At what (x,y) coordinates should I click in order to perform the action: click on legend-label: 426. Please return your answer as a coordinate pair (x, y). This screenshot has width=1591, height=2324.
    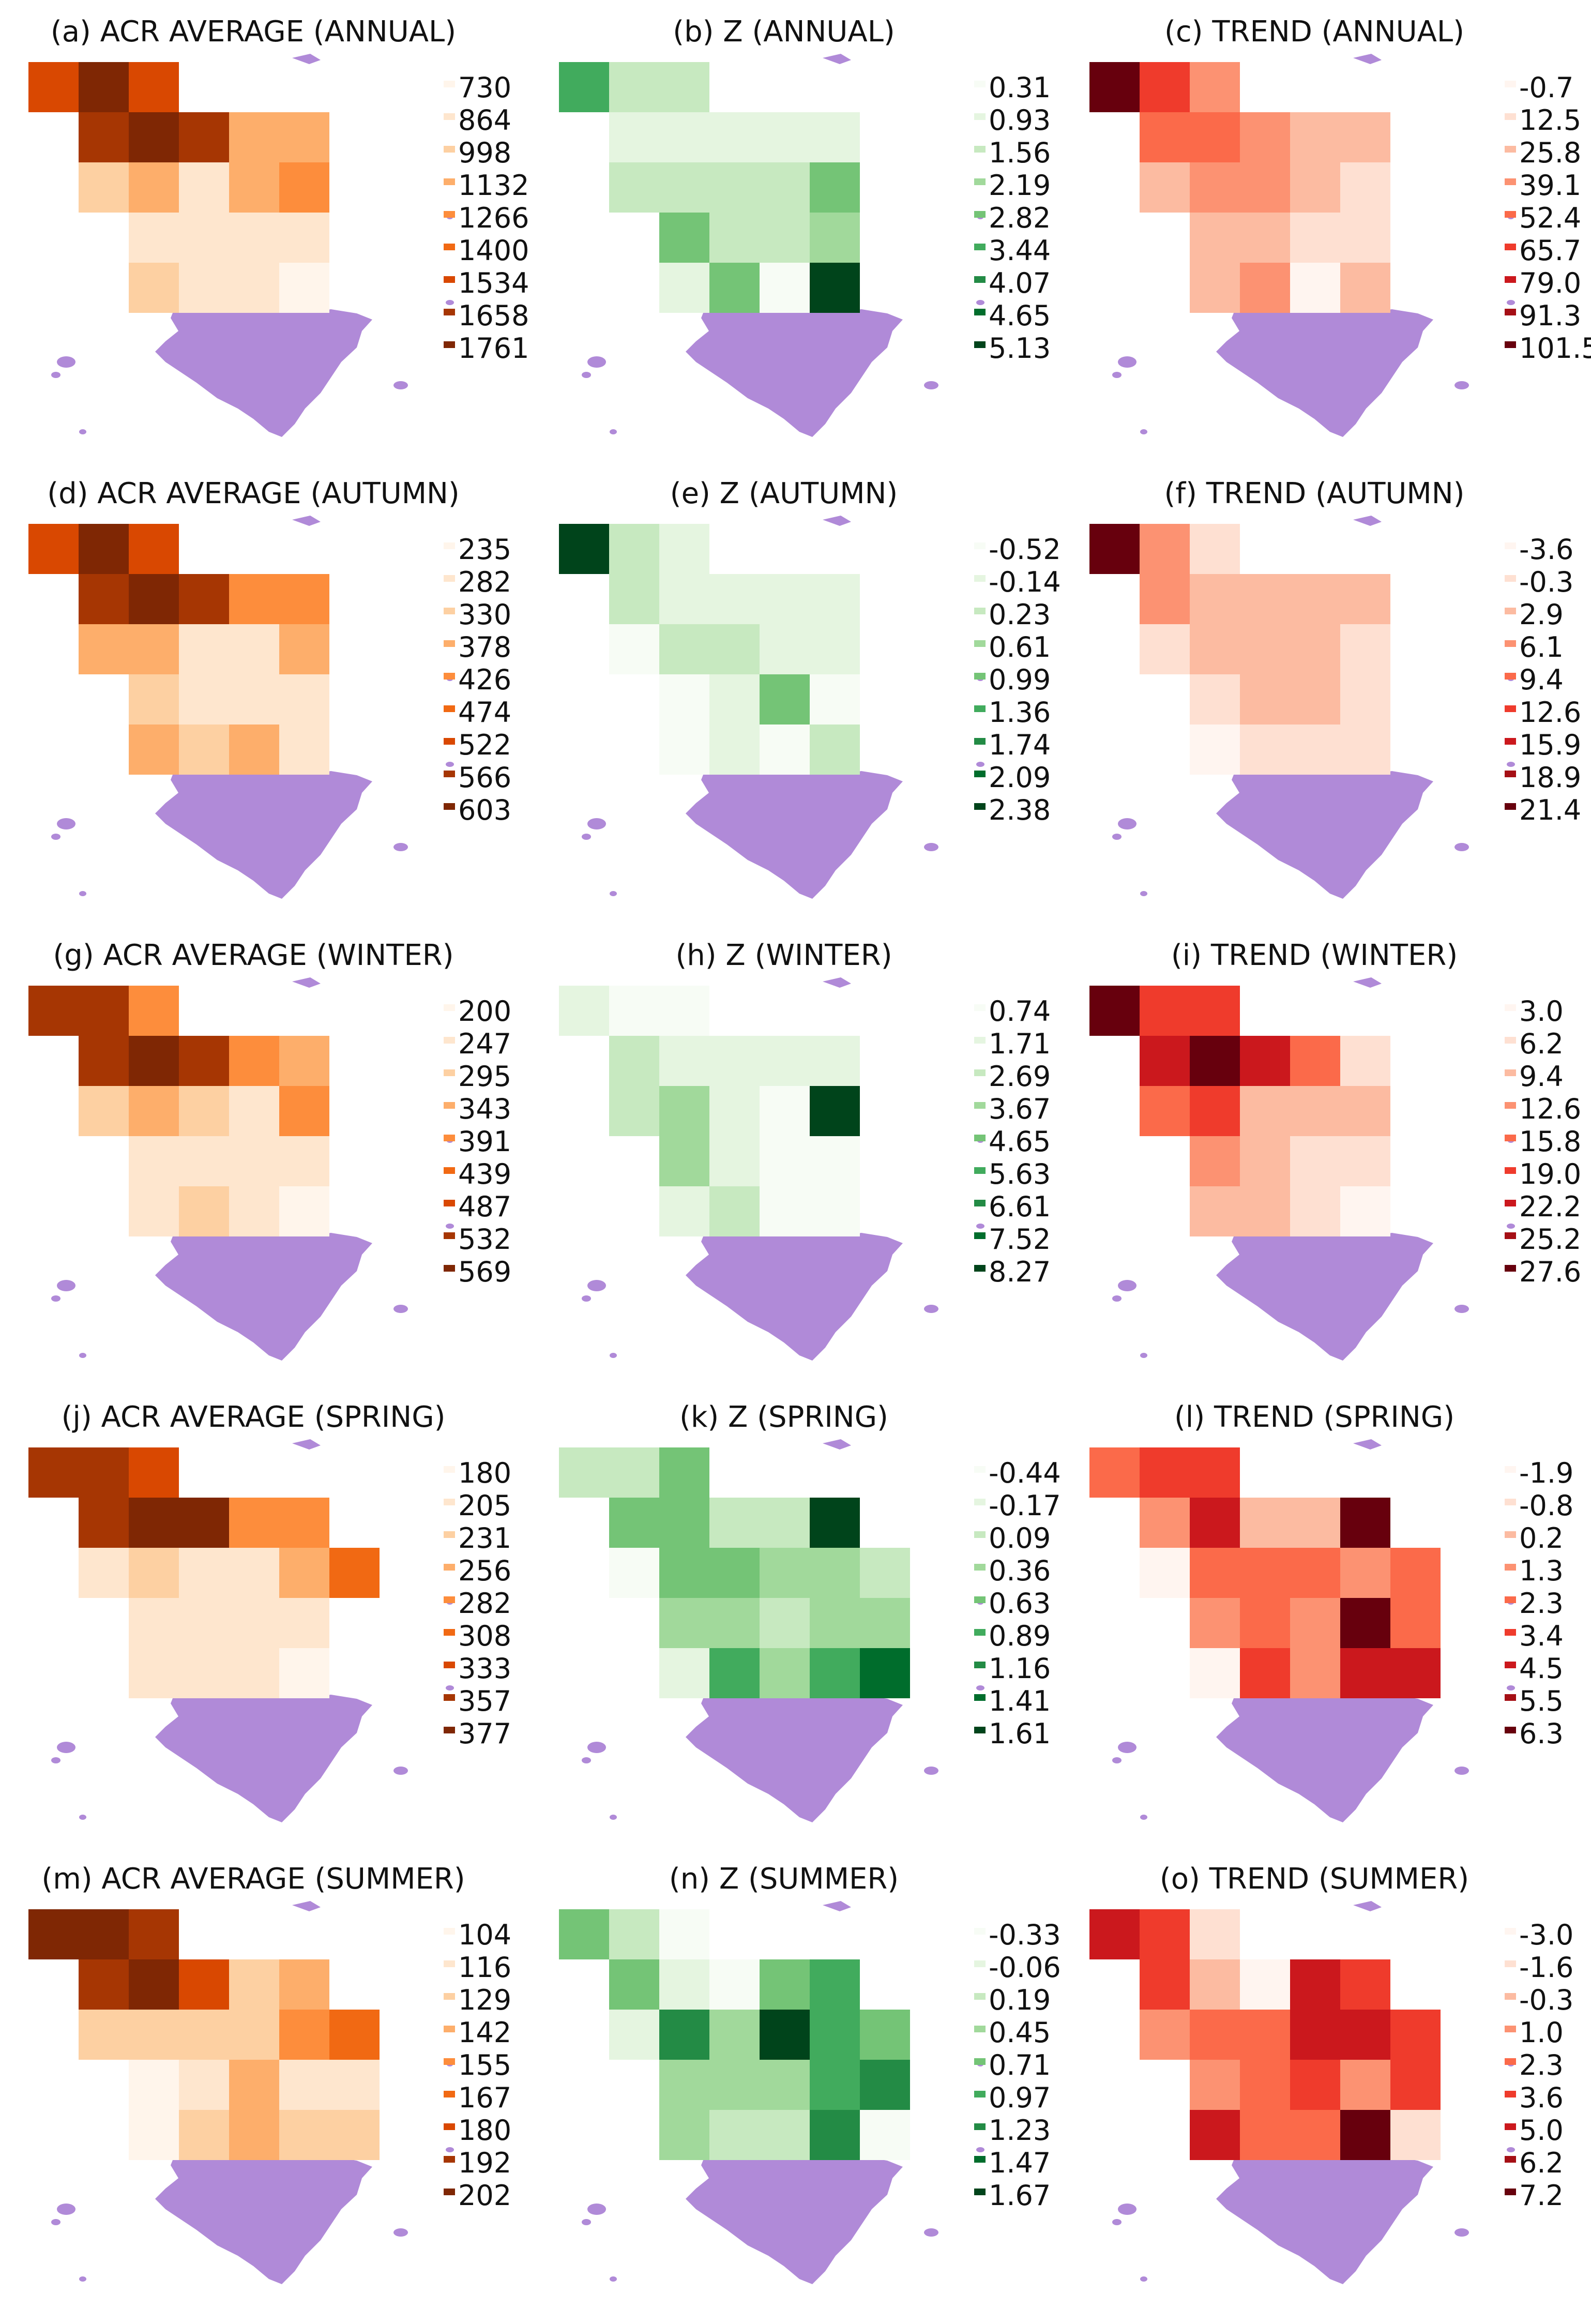
    Looking at the image, I should click on (484, 679).